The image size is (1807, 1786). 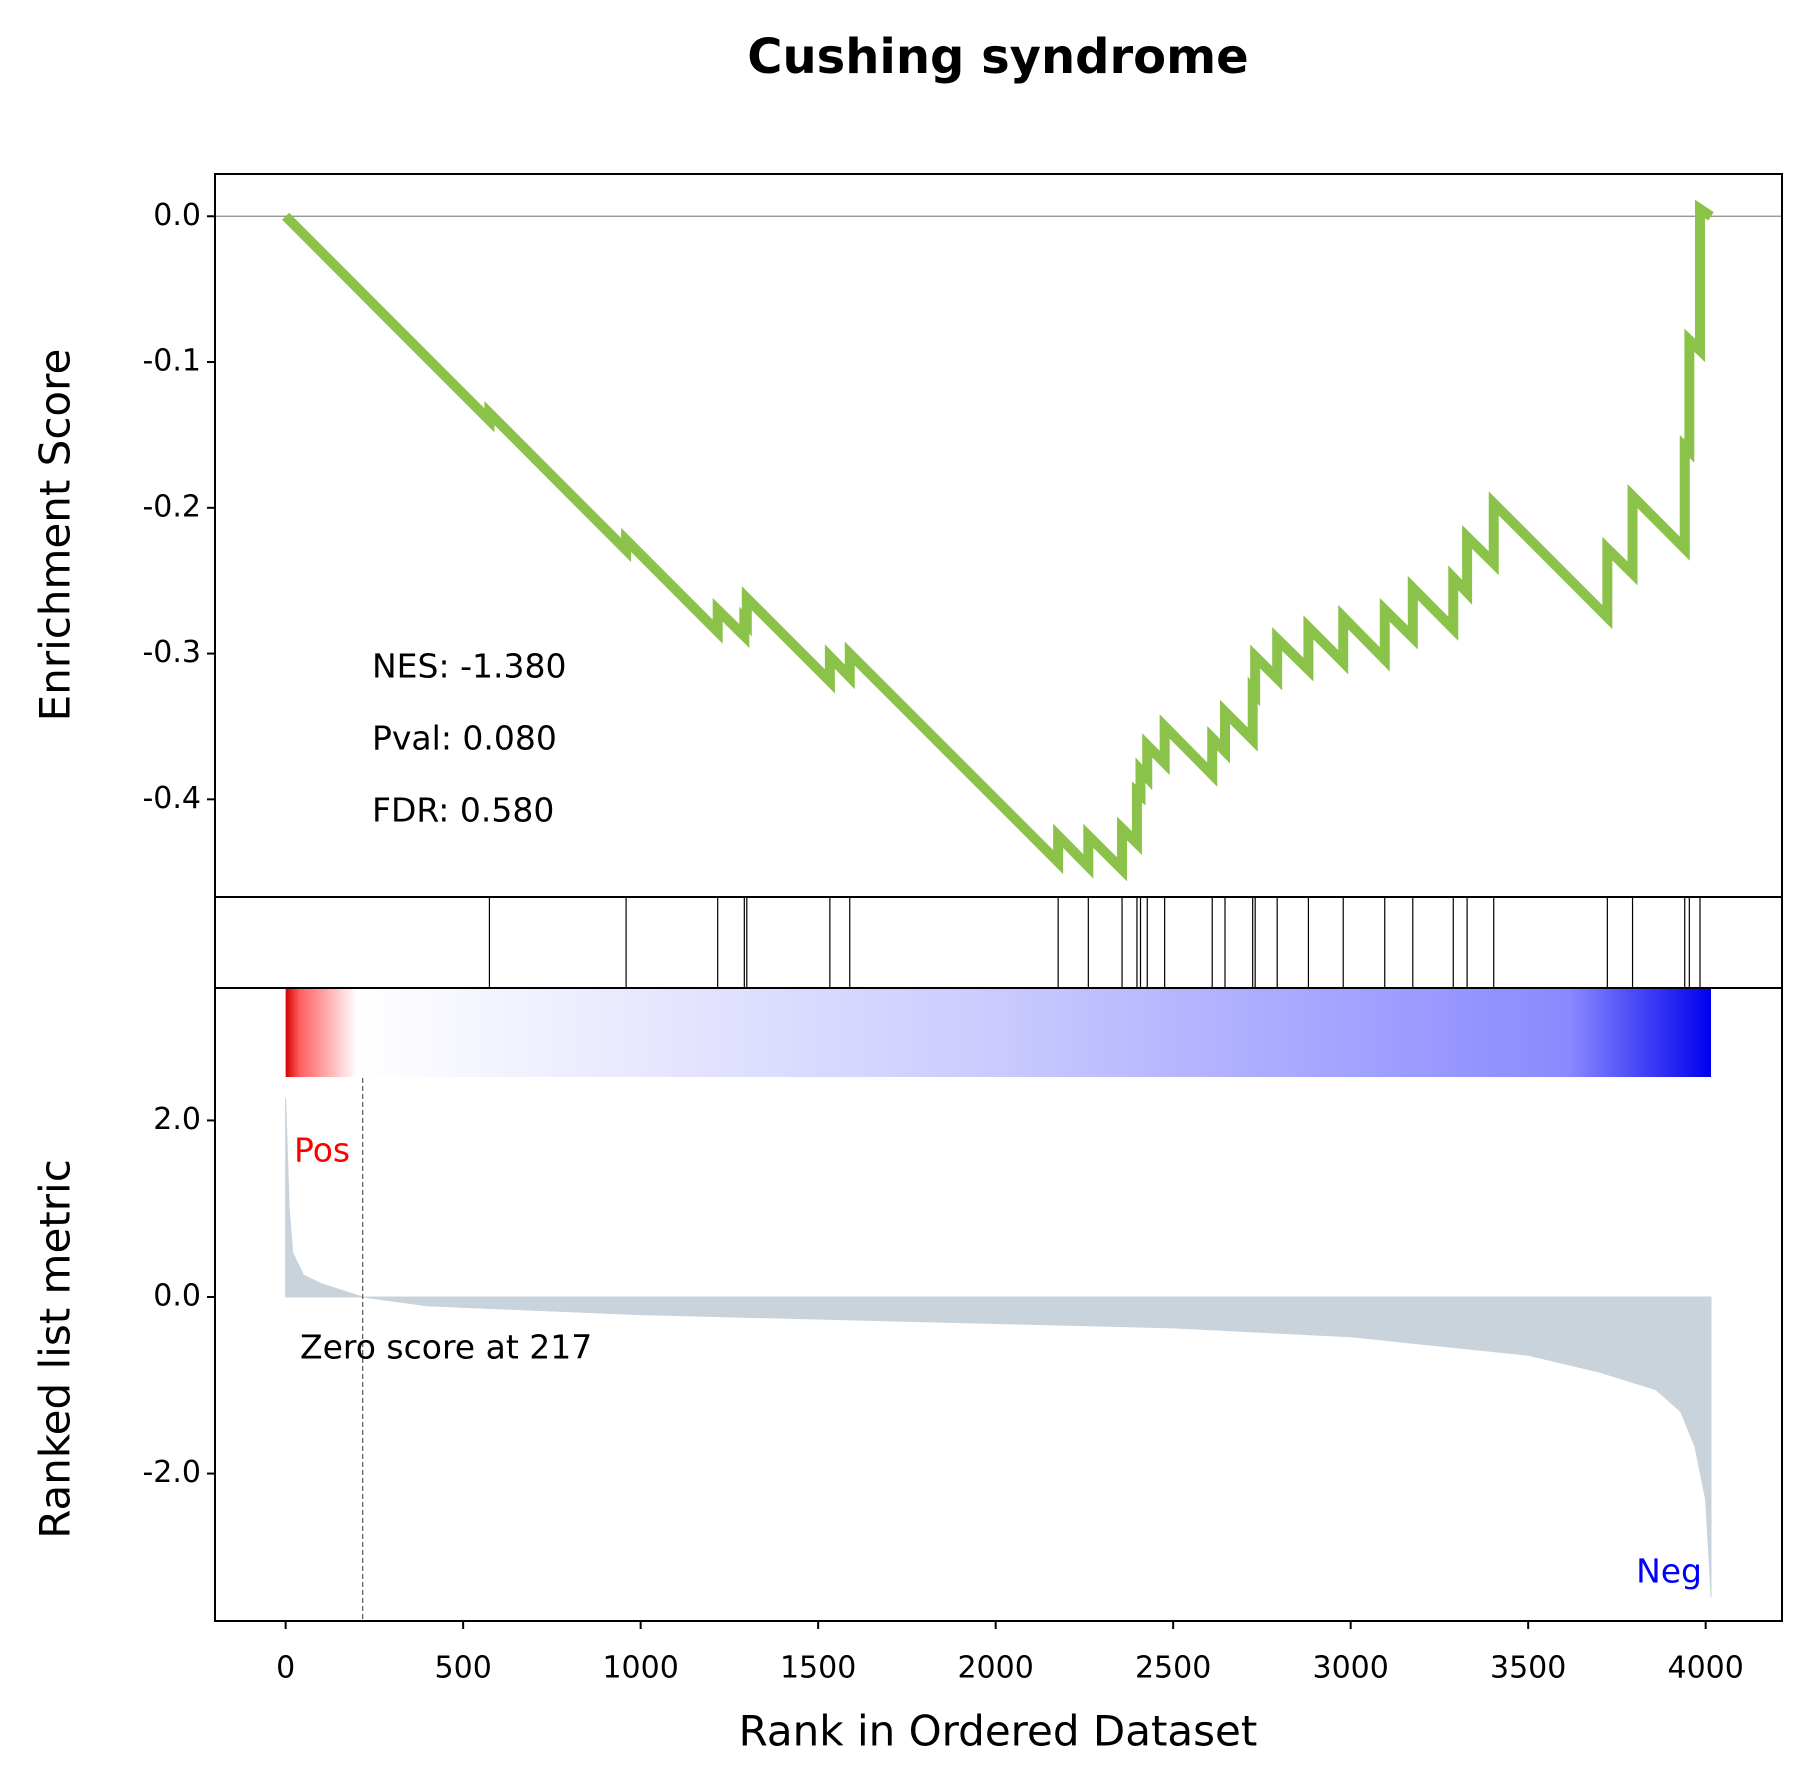 What do you see at coordinates (322, 1150) in the screenshot?
I see `pos-label: Pos` at bounding box center [322, 1150].